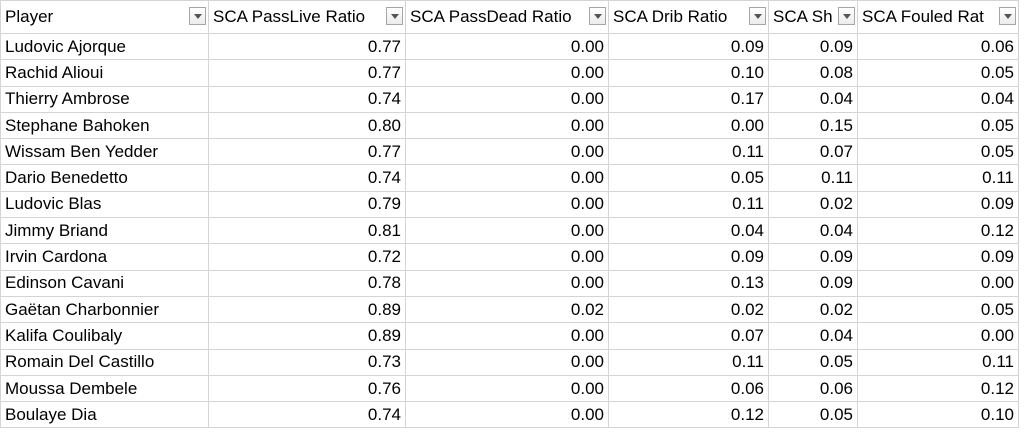 The height and width of the screenshot is (433, 1024). Describe the element at coordinates (289, 17) in the screenshot. I see `header-text: SCA PassLive Ratio` at that location.